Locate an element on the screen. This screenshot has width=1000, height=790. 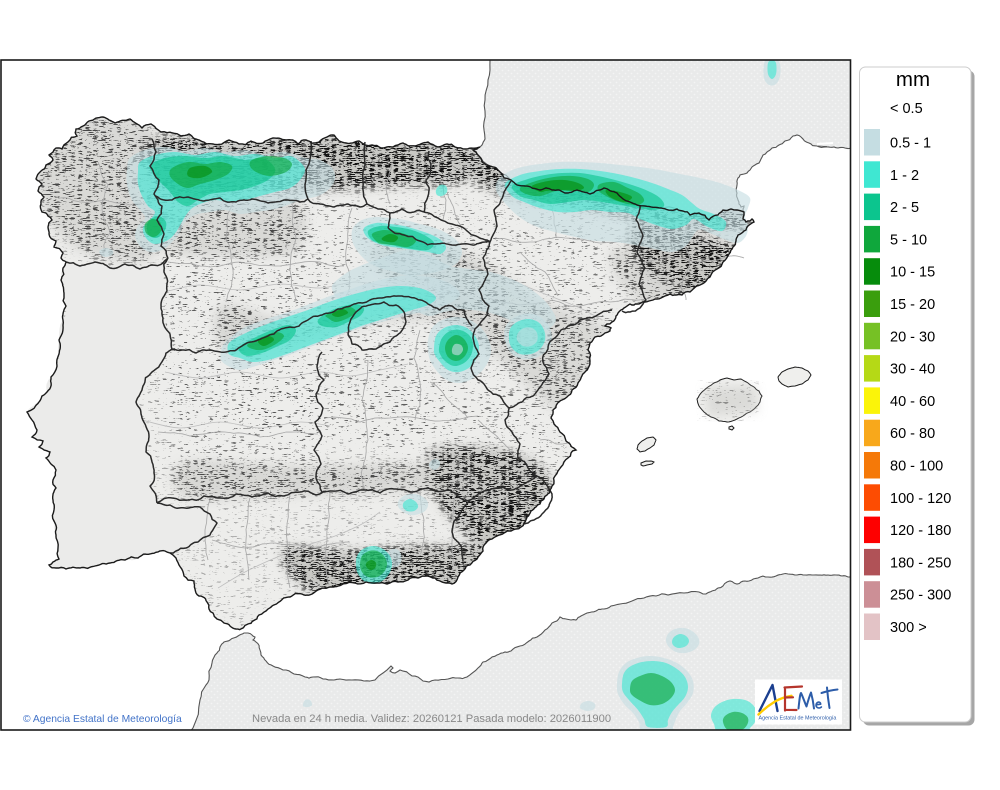
svg-text: 10 - 15 is located at coordinates (912, 273).